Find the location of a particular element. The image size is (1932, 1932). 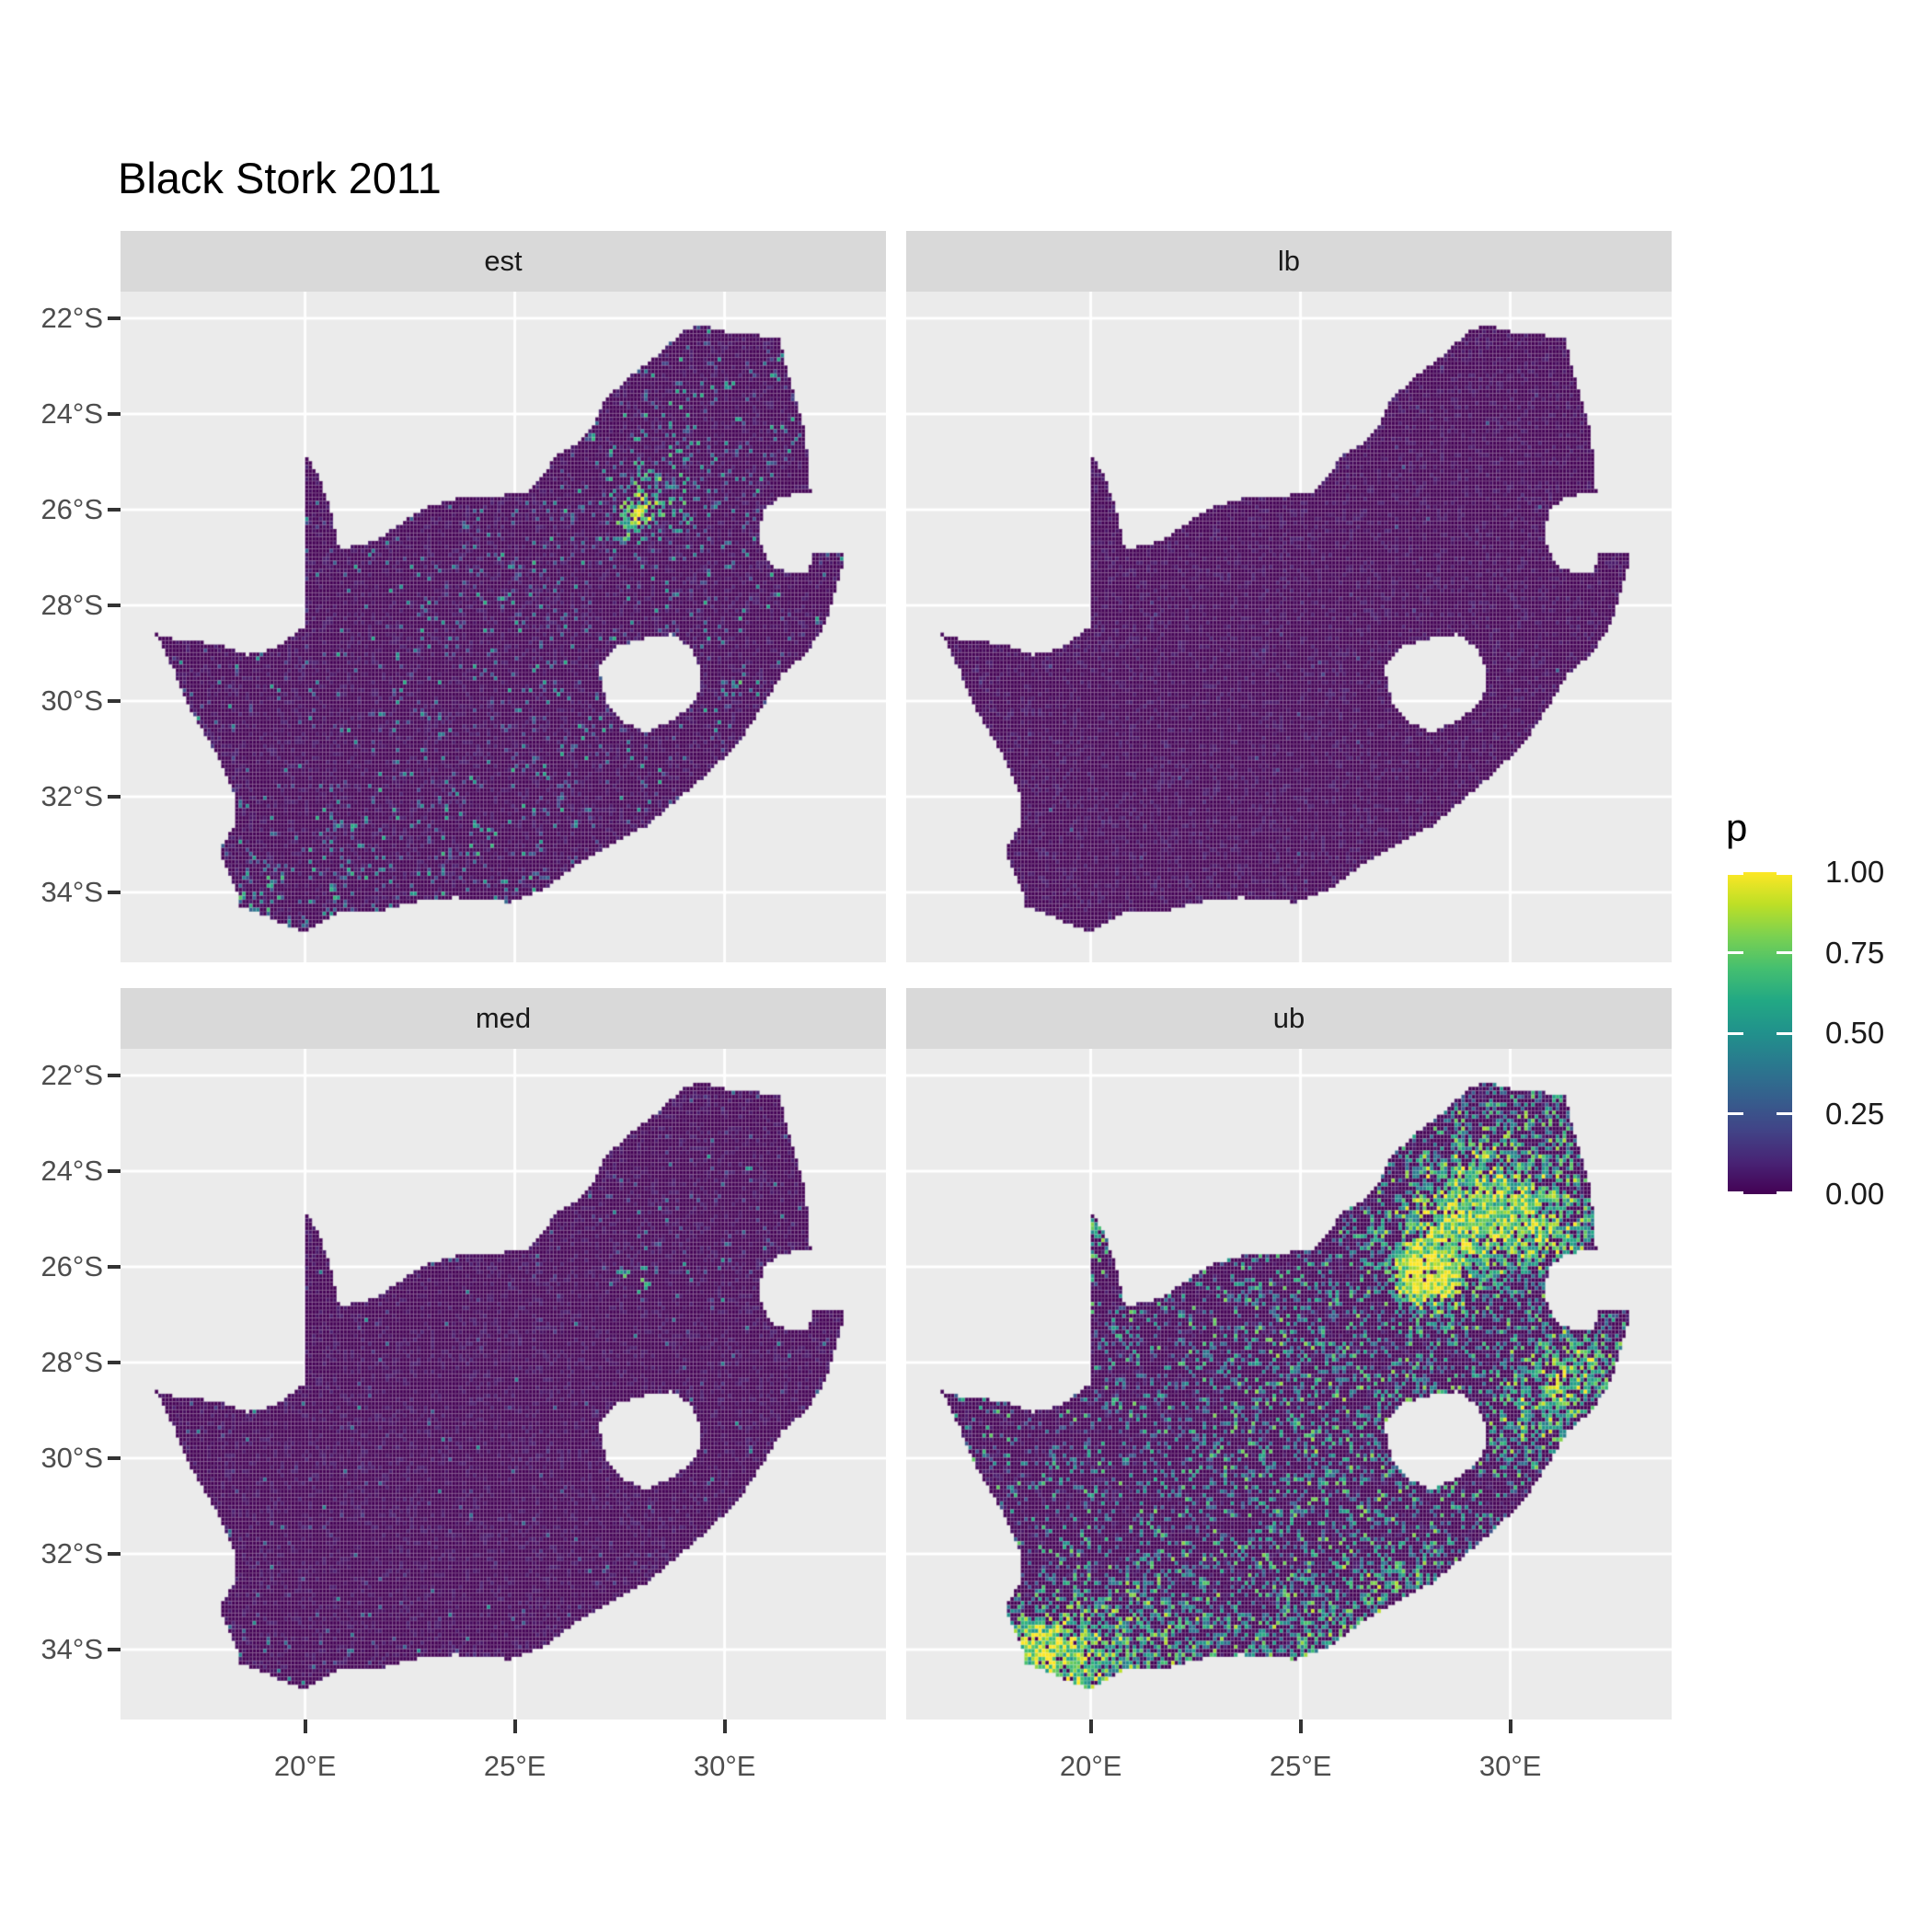

facet-strip-est: est is located at coordinates (503, 261).